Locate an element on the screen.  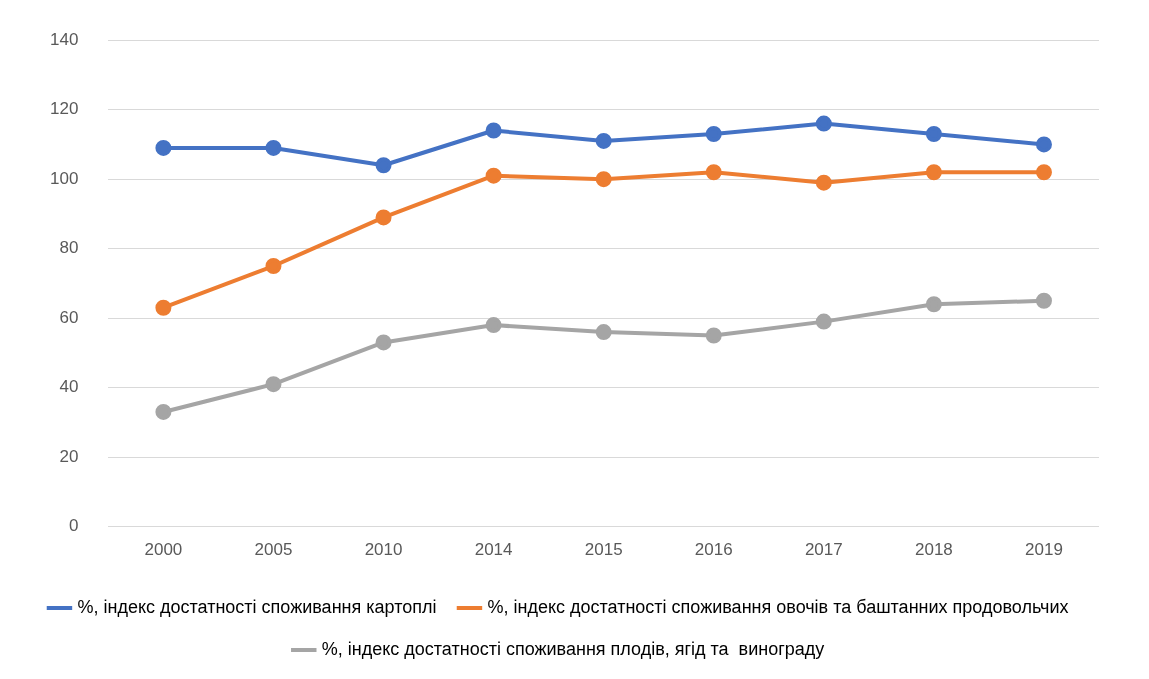
y-tick-label: 140 is located at coordinates (64, 39).